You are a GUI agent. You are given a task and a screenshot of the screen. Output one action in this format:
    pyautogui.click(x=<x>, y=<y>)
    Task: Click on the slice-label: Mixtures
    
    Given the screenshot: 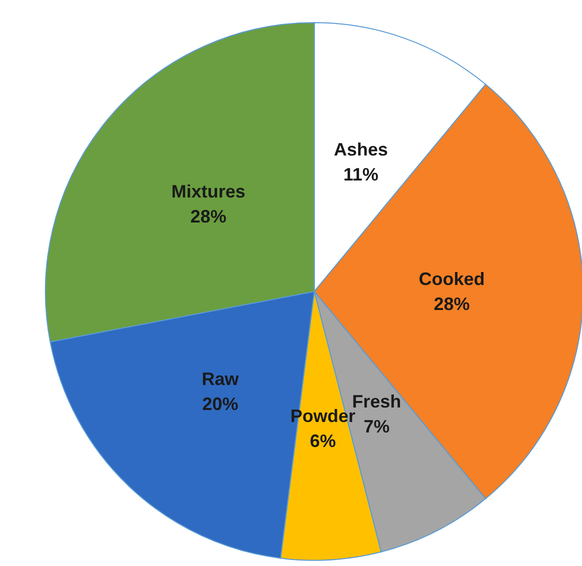 What is the action you would take?
    pyautogui.click(x=208, y=191)
    